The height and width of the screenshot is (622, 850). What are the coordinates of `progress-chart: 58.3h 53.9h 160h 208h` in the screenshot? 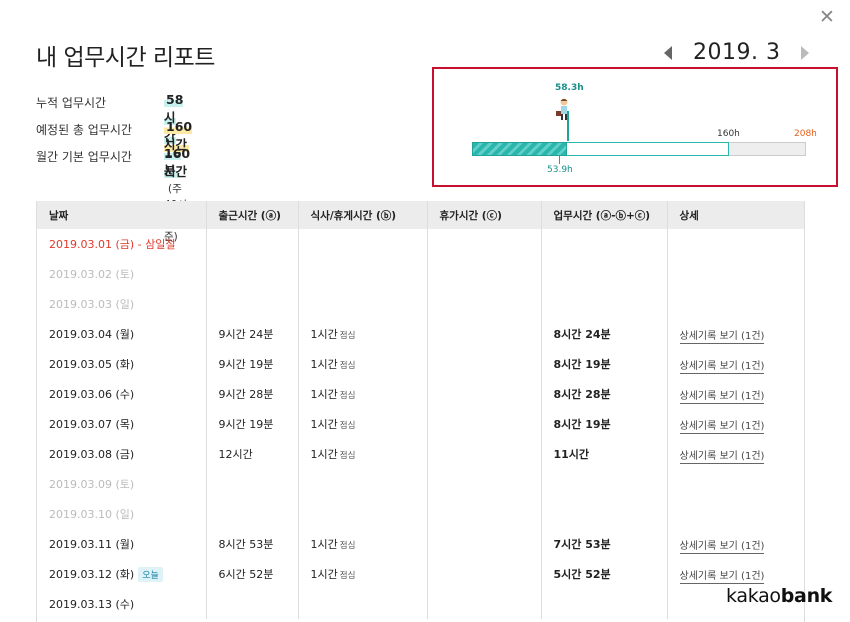 It's located at (635, 127).